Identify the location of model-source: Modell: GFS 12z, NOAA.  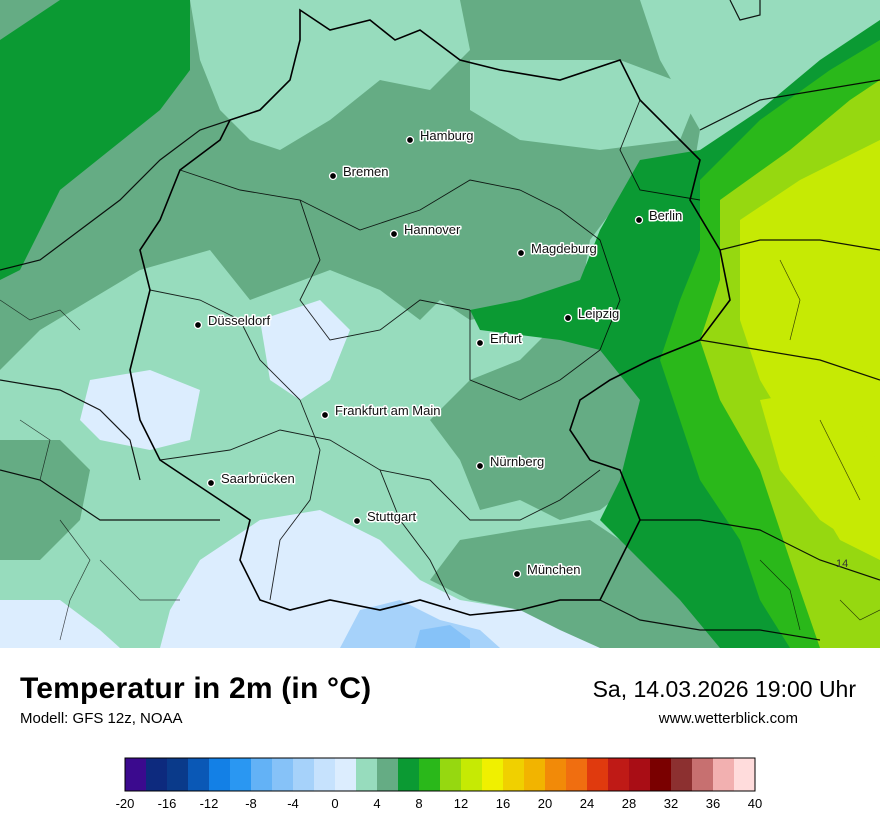
(101, 718).